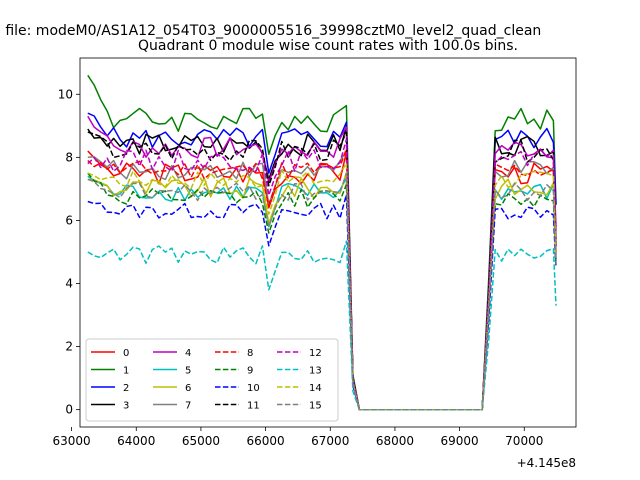 The image size is (640, 480). Describe the element at coordinates (69, 157) in the screenshot. I see `y-tick-label: 8` at that location.